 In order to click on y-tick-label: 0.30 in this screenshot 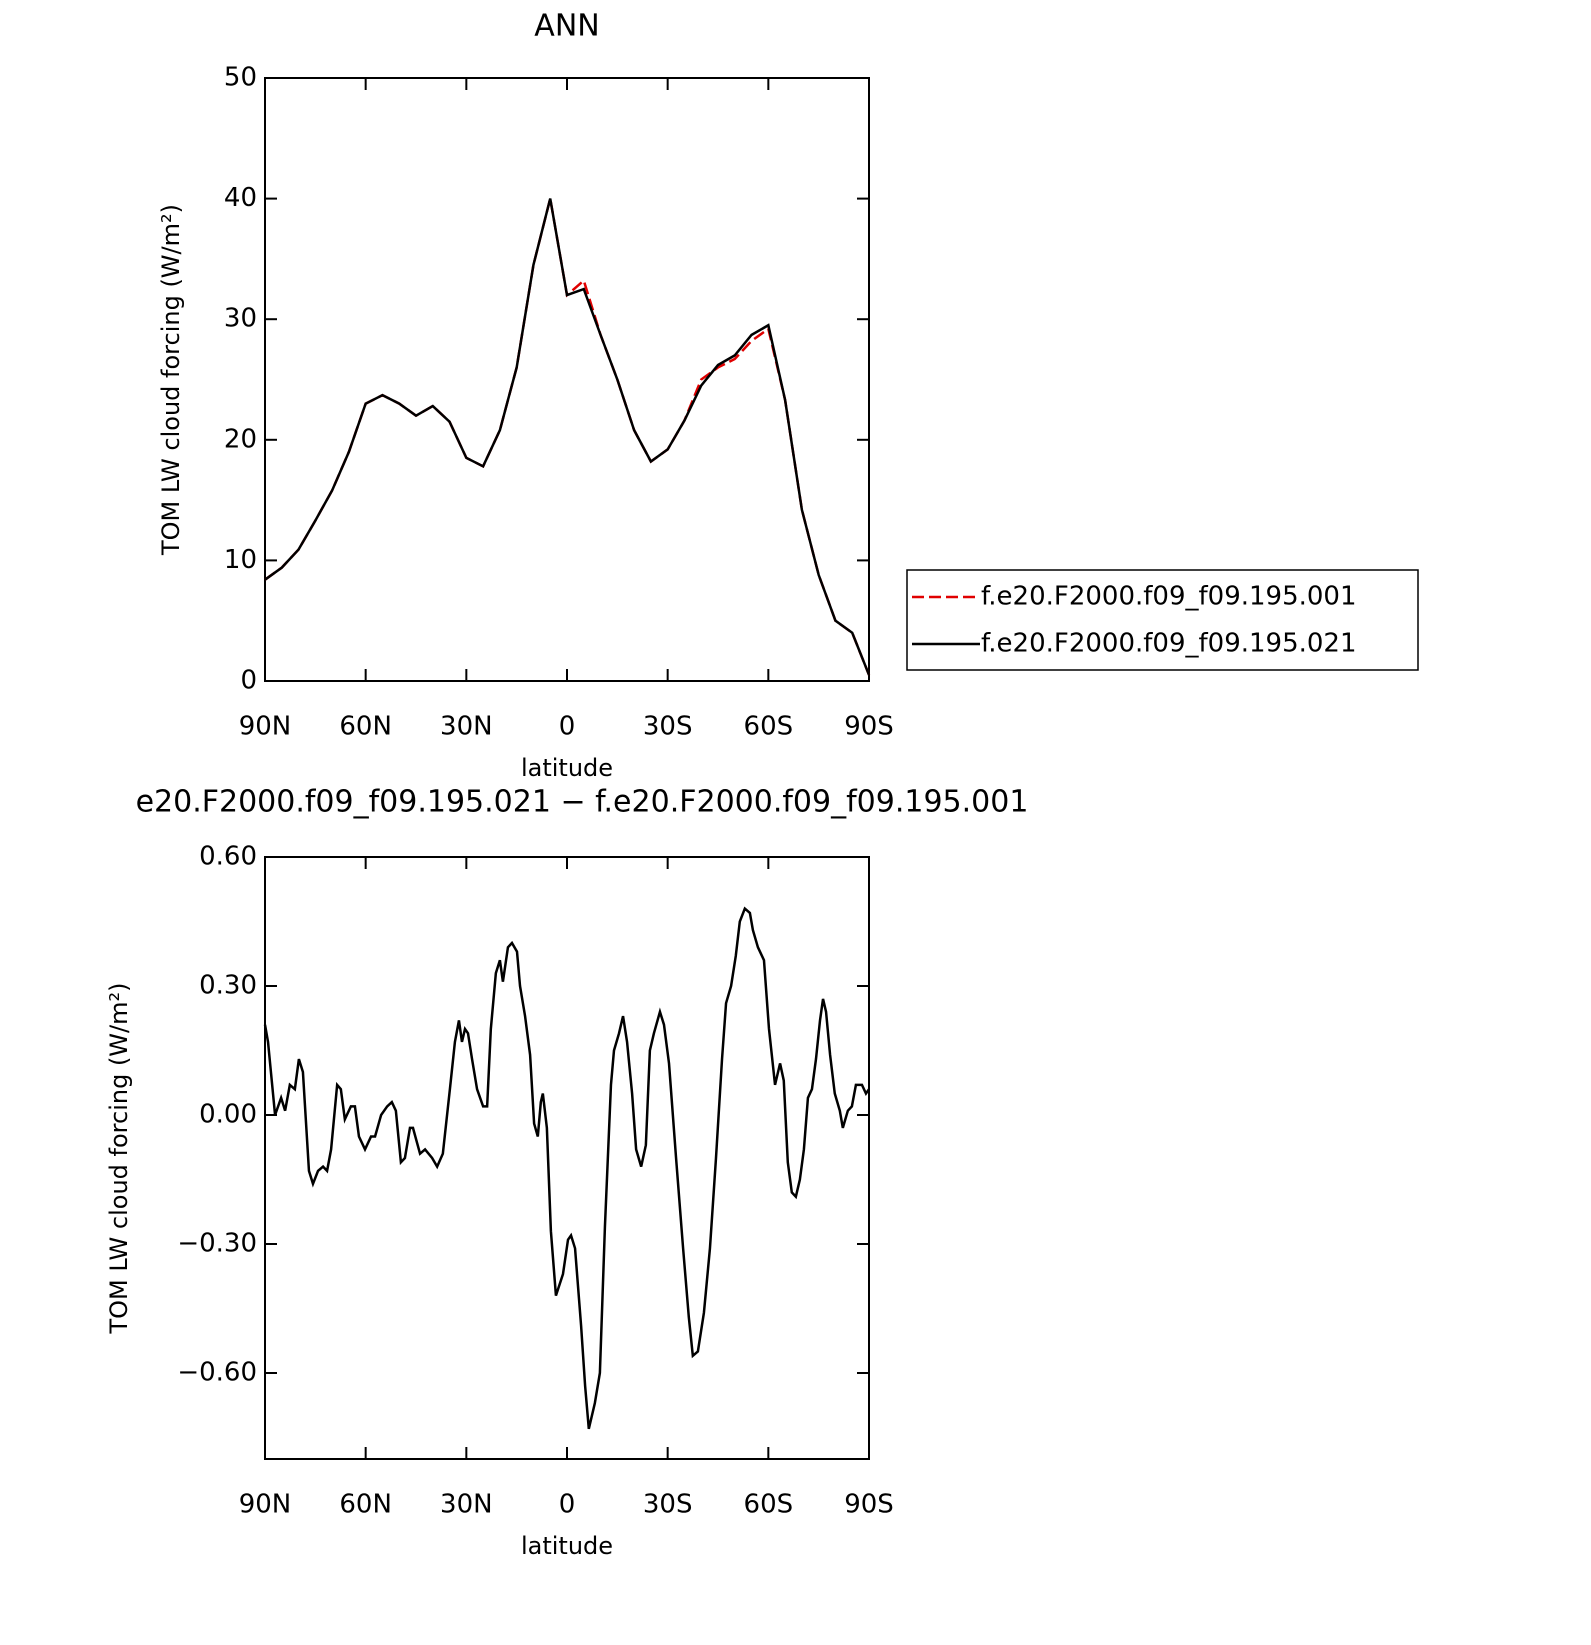, I will do `click(228, 986)`.